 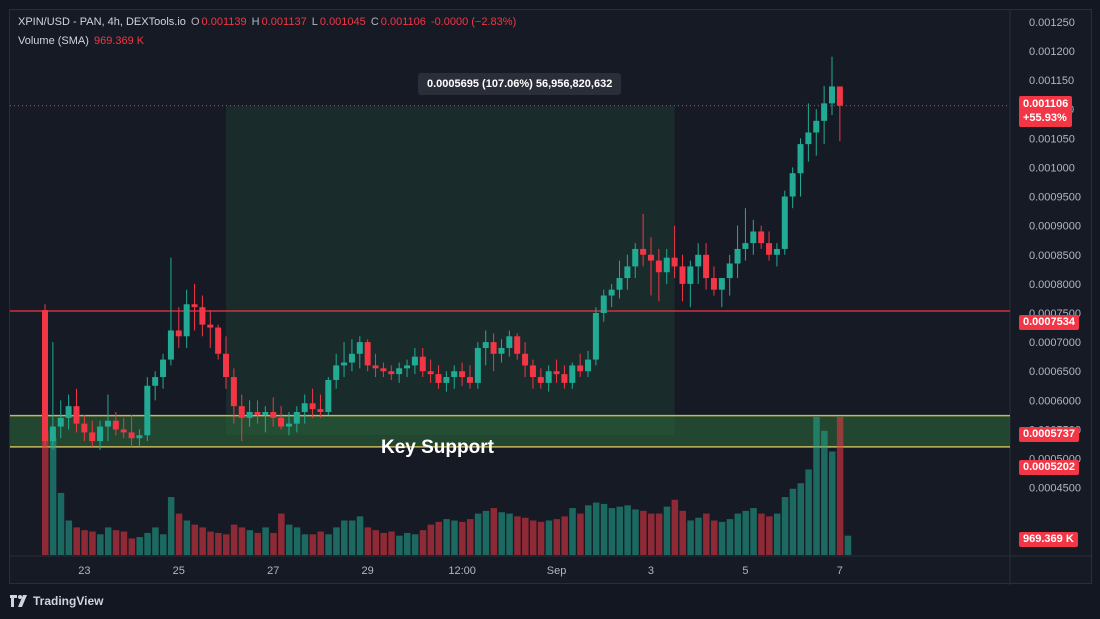 What do you see at coordinates (68, 601) in the screenshot?
I see `tradingview-wordmark: TradingView` at bounding box center [68, 601].